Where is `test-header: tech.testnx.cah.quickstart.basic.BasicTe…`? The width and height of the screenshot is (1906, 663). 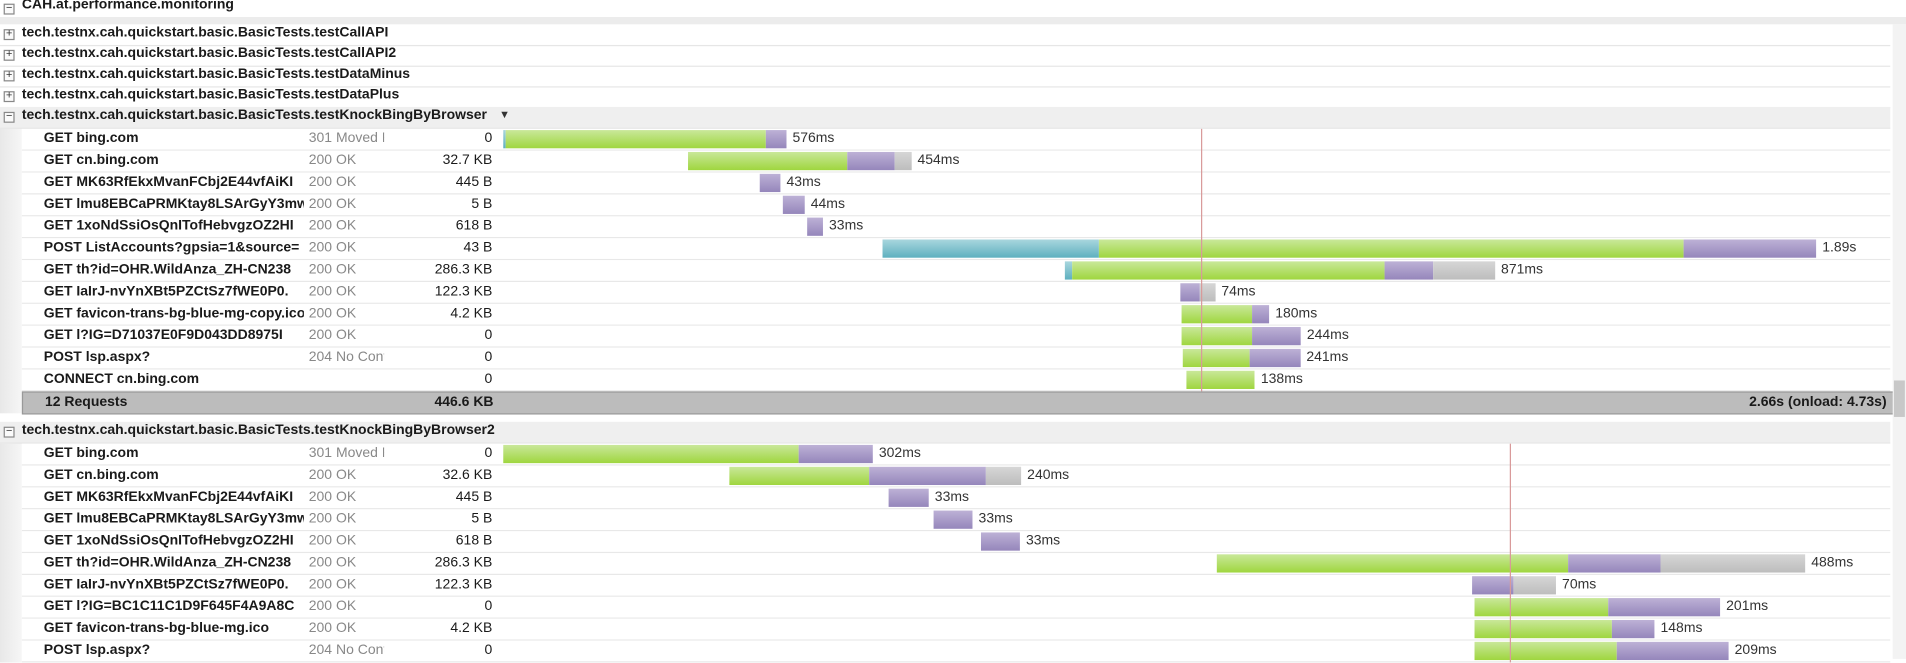 test-header: tech.testnx.cah.quickstart.basic.BasicTe… is located at coordinates (266, 115).